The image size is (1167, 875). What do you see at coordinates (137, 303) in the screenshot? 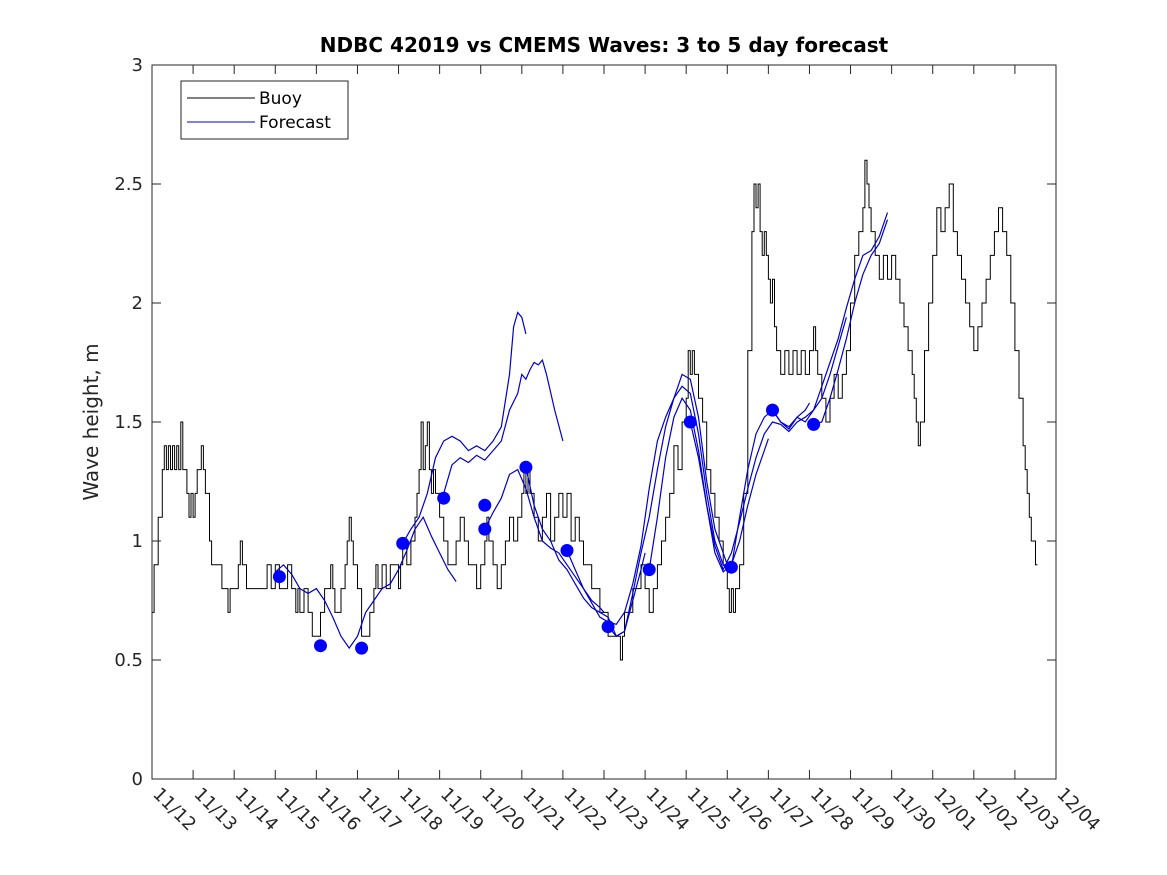
I see `y-tick-label-4: 2` at bounding box center [137, 303].